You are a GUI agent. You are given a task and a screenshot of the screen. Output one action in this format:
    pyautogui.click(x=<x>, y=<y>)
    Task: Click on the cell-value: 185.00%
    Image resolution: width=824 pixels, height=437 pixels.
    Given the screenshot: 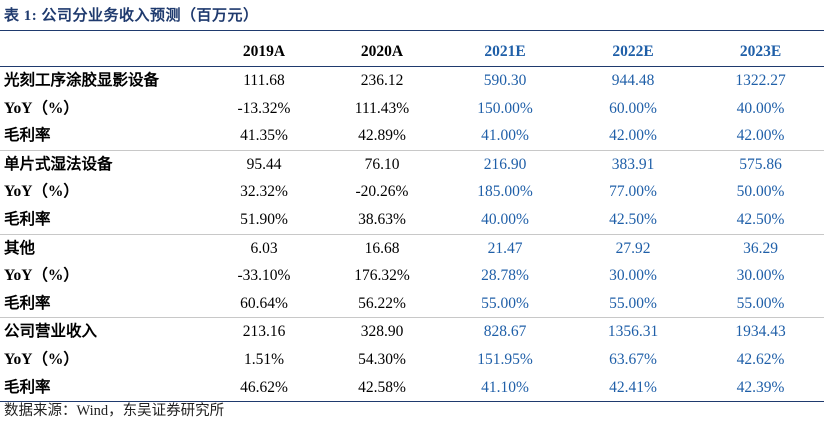 What is the action you would take?
    pyautogui.click(x=505, y=192)
    